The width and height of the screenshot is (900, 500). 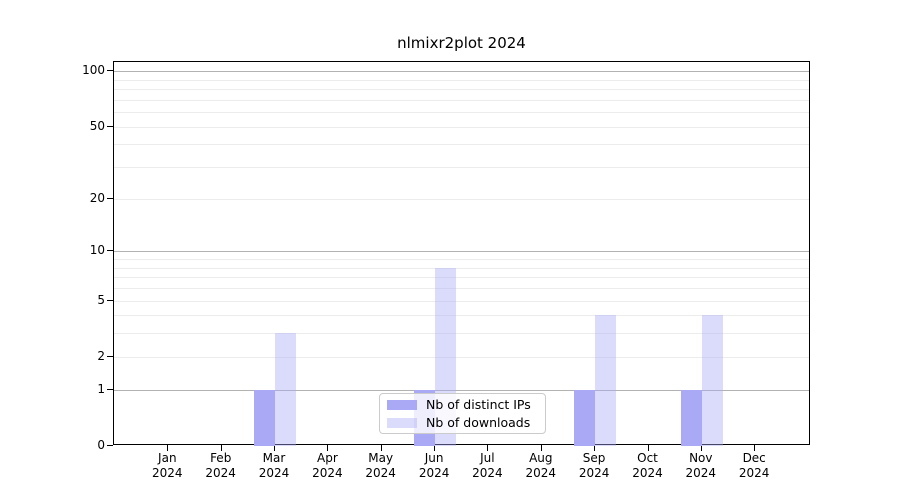 I want to click on bar-downloads-nov, so click(x=712, y=380).